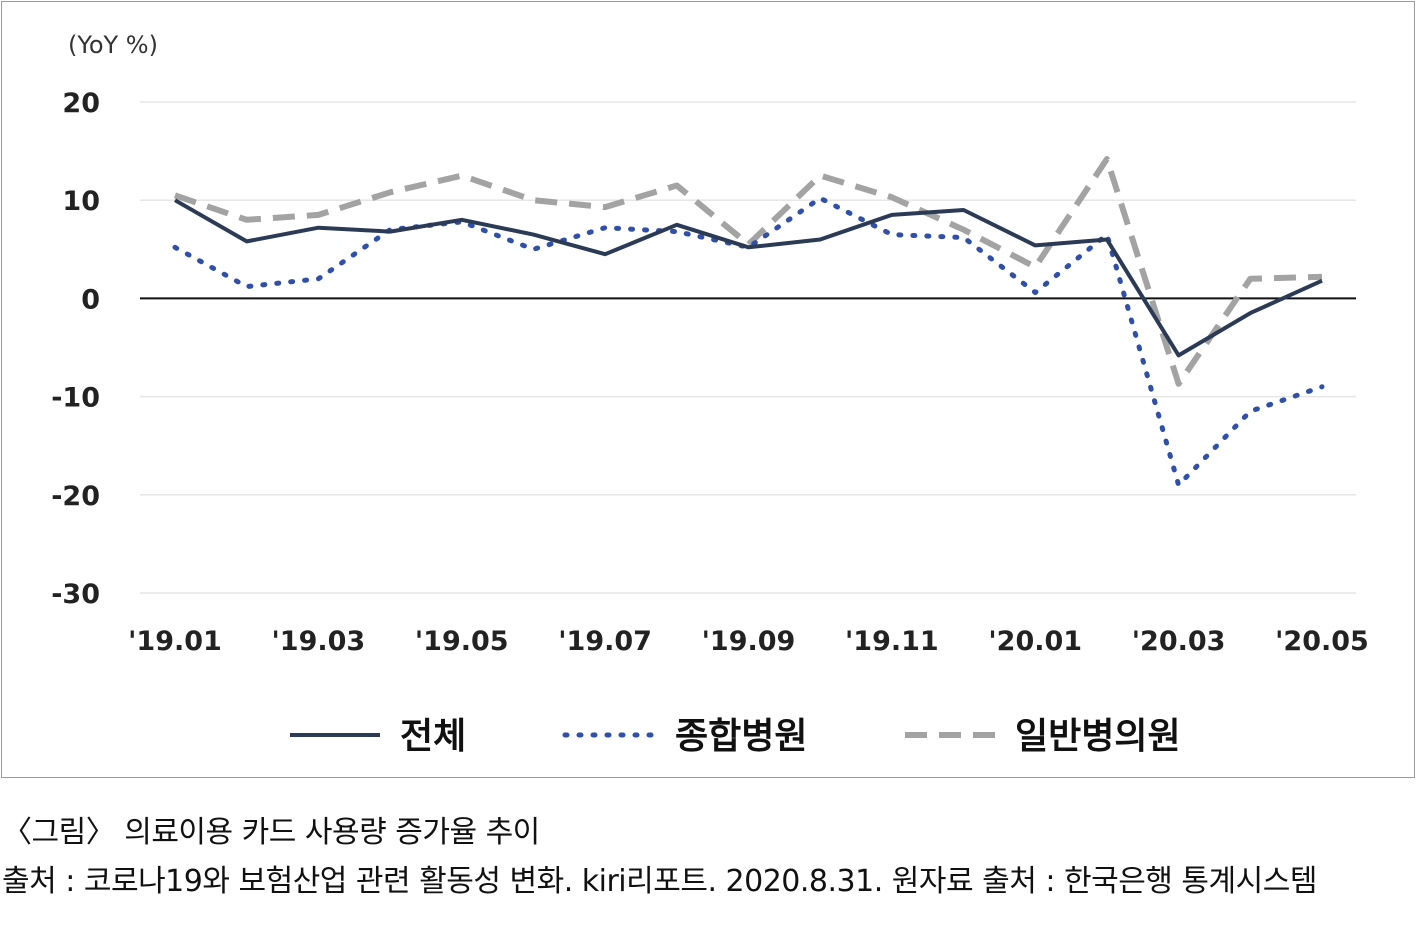  I want to click on x-tick-label: '19.01, so click(175, 641).